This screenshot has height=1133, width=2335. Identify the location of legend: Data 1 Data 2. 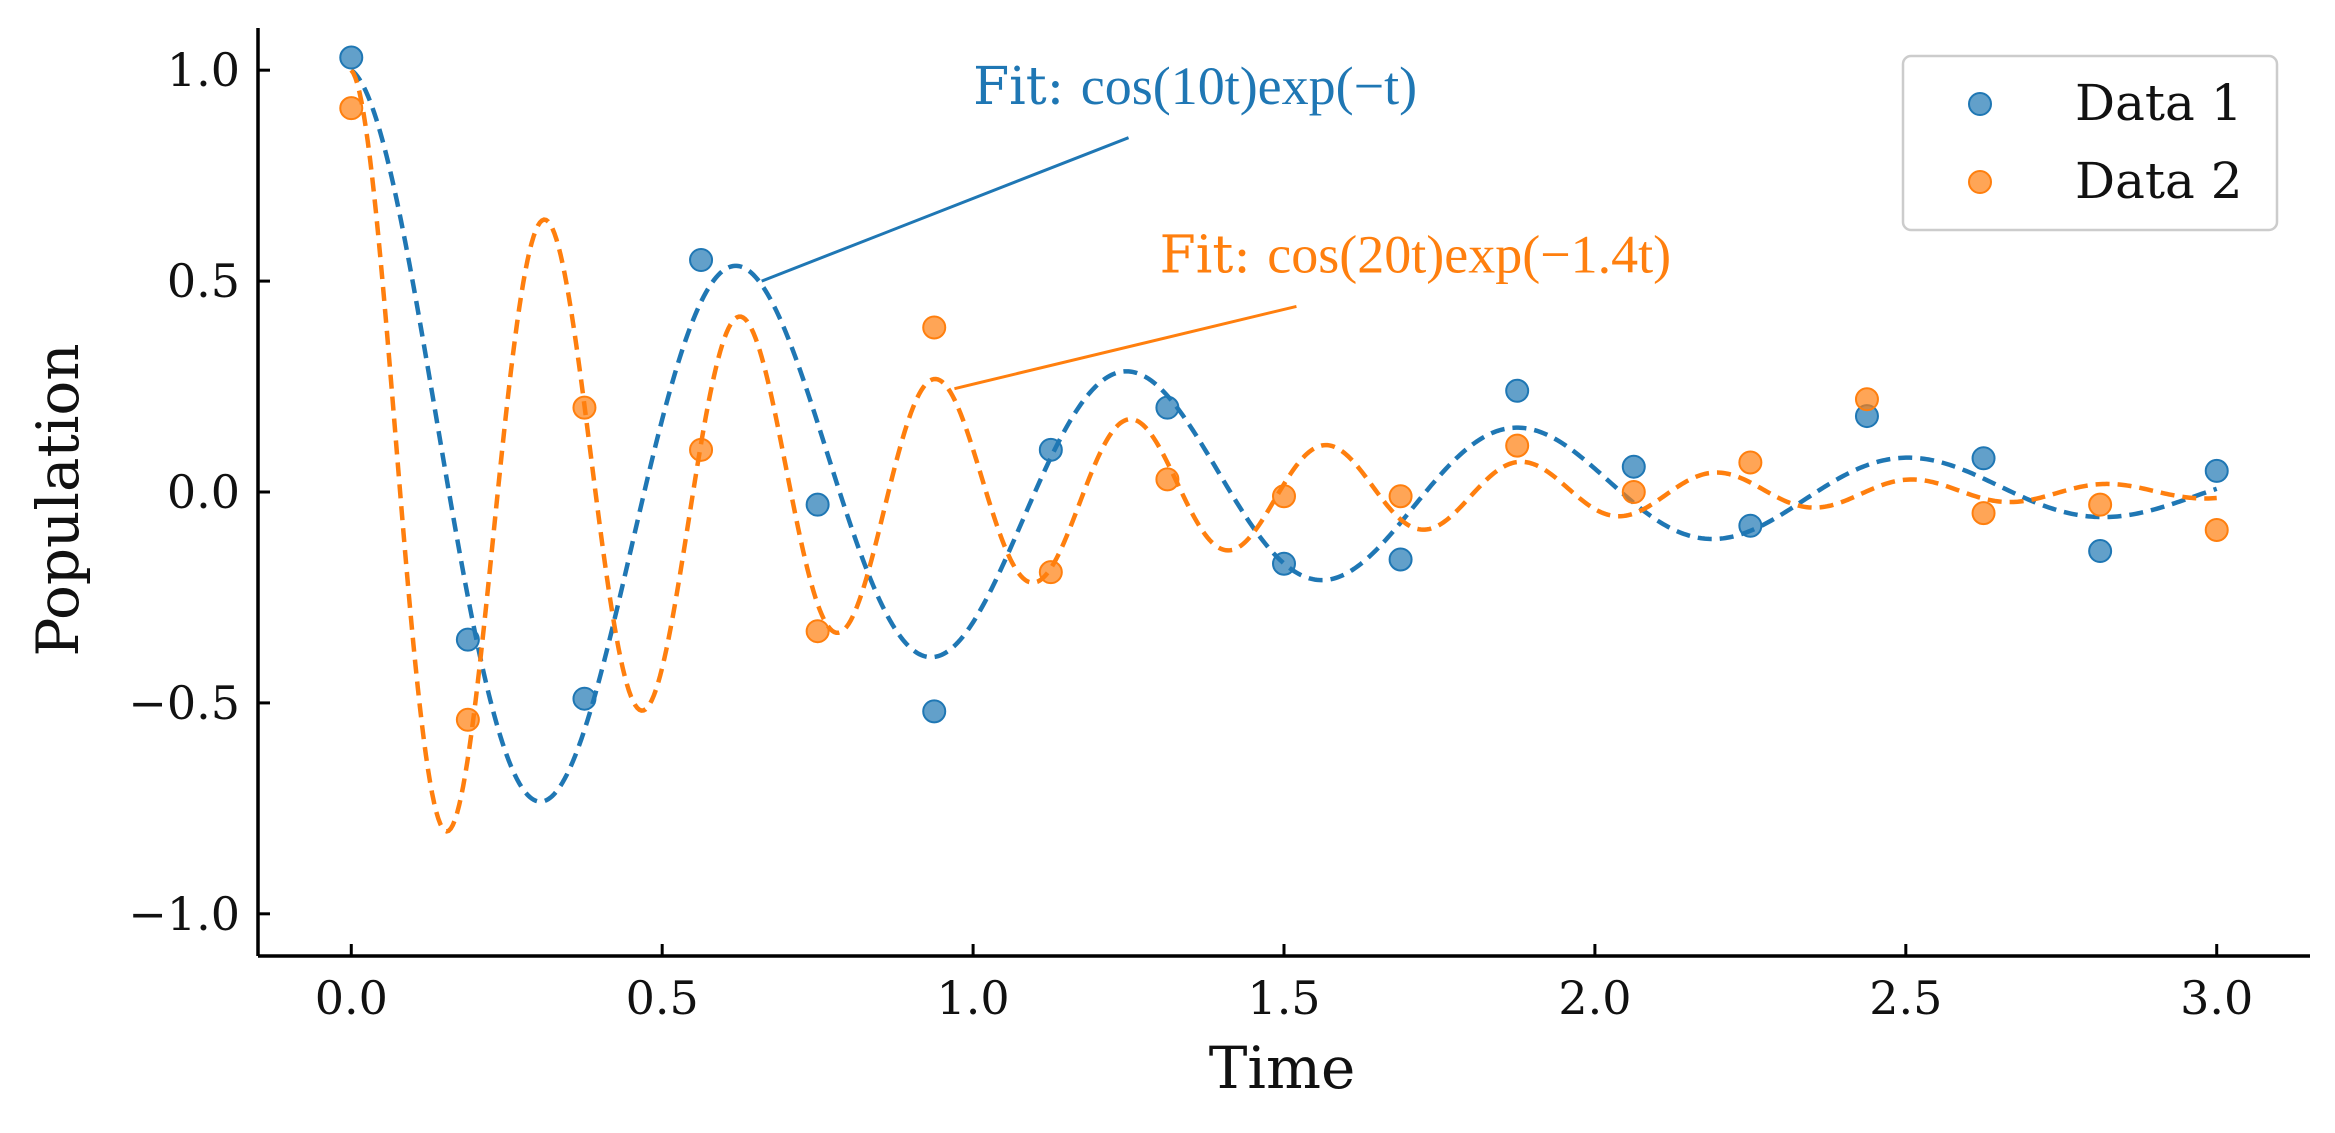
(2090, 143).